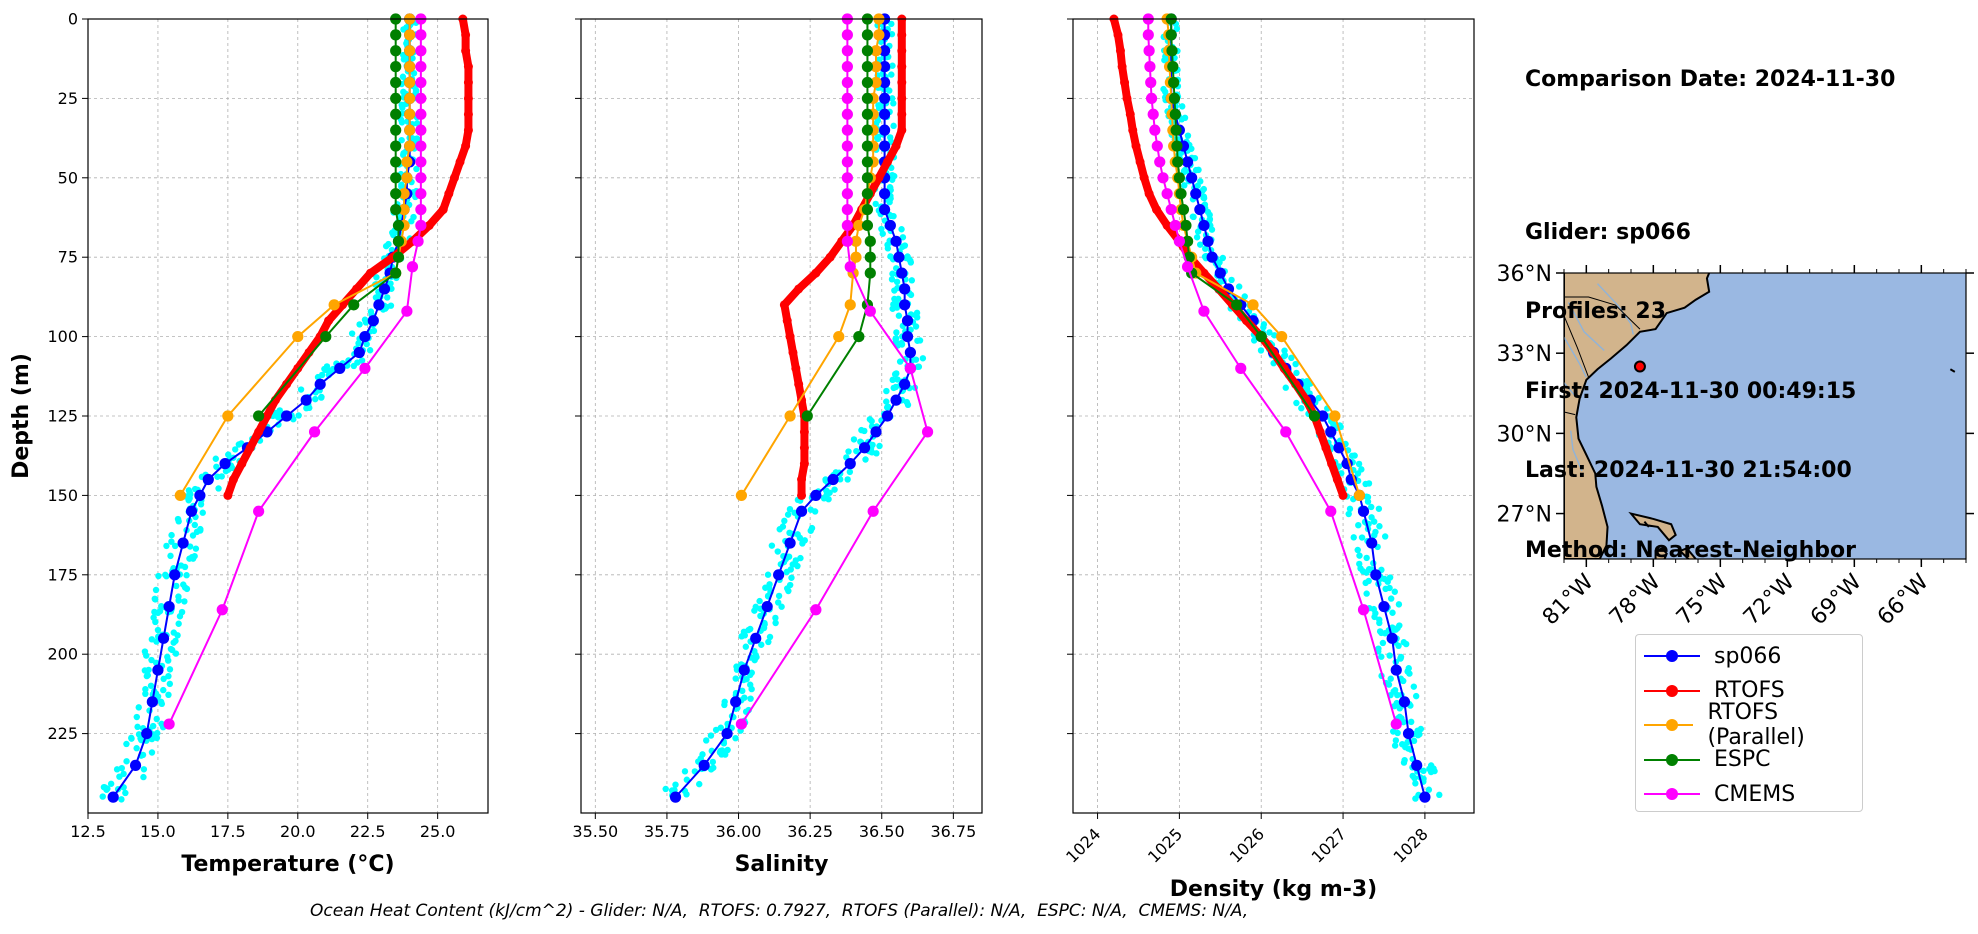  What do you see at coordinates (834, 371) in the screenshot?
I see `series-cmems` at bounding box center [834, 371].